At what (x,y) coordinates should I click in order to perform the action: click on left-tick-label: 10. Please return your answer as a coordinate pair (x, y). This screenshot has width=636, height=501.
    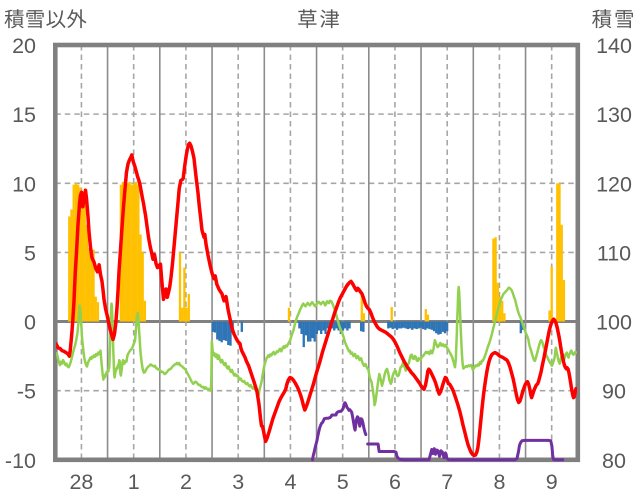
    Looking at the image, I should click on (24, 184).